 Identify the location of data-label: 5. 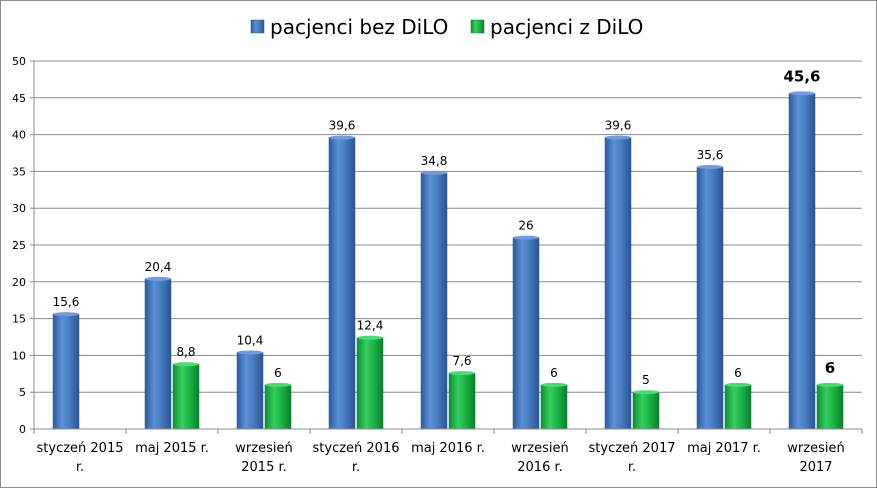
(646, 380).